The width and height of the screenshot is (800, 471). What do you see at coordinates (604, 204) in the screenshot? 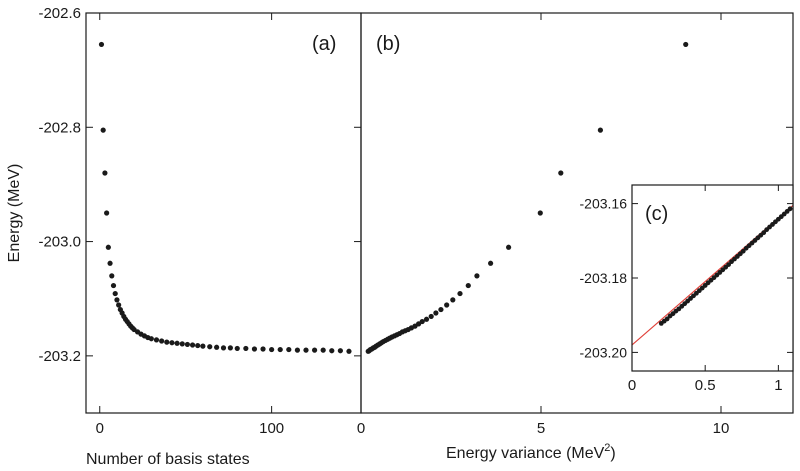
I see `inset-y-tick-label: -203.16` at bounding box center [604, 204].